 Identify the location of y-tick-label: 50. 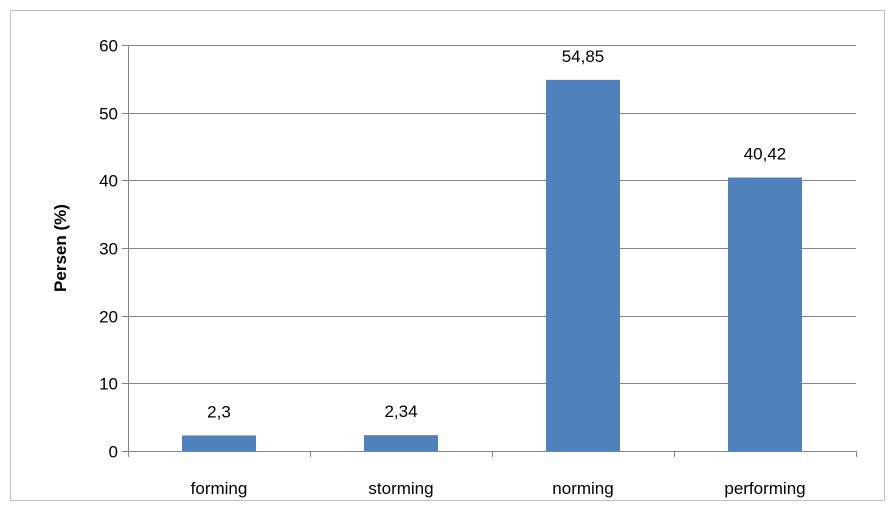
(108, 114).